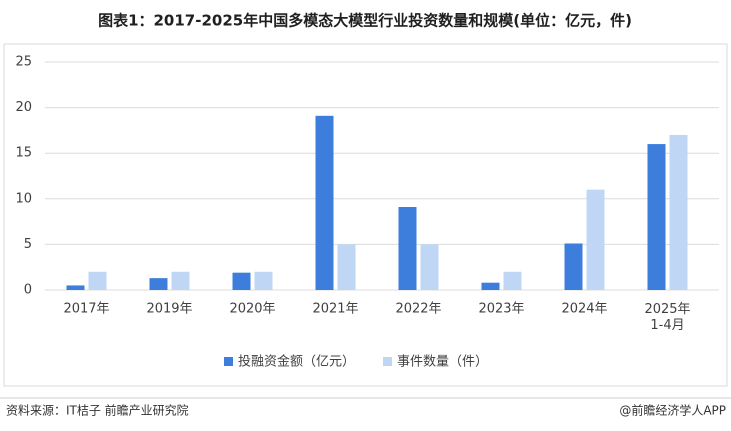  What do you see at coordinates (23, 107) in the screenshot?
I see `y-tick-label: 20` at bounding box center [23, 107].